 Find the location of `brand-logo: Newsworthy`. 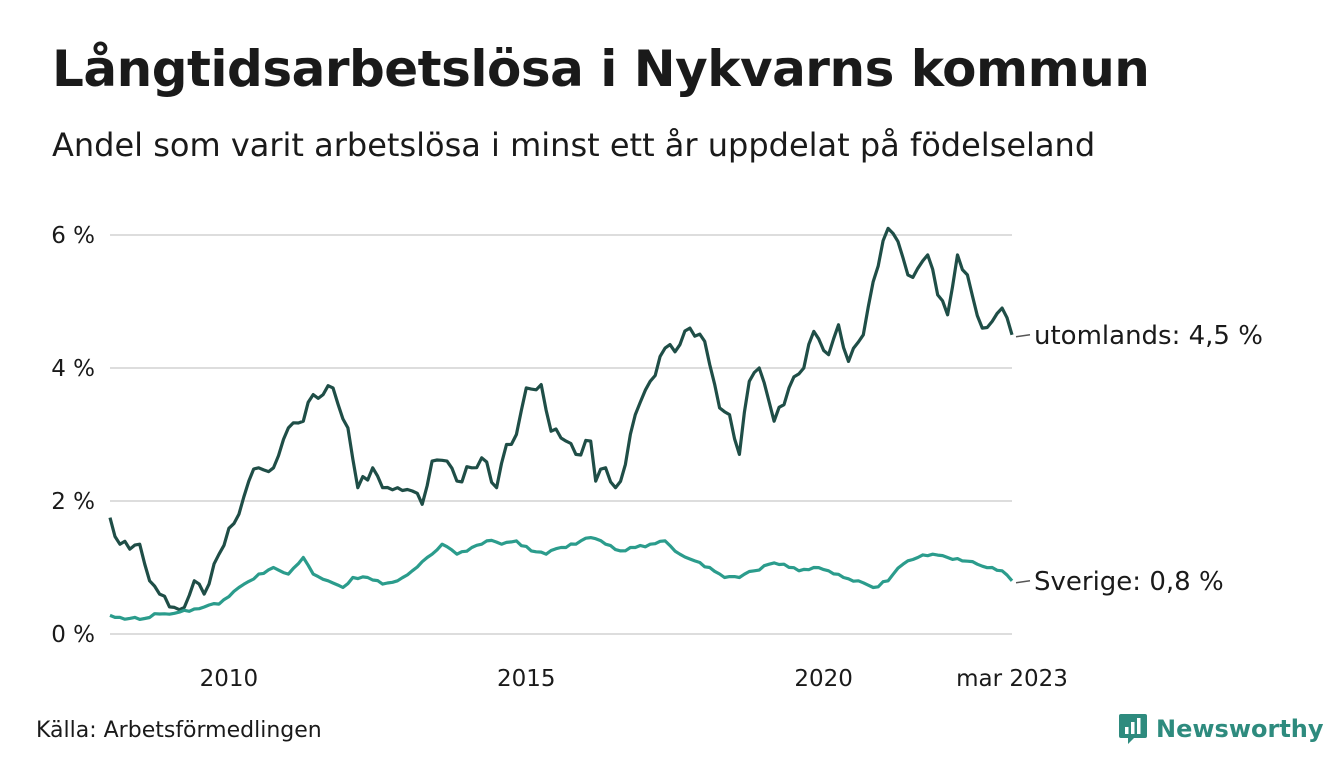

brand-logo: Newsworthy is located at coordinates (1221, 729).